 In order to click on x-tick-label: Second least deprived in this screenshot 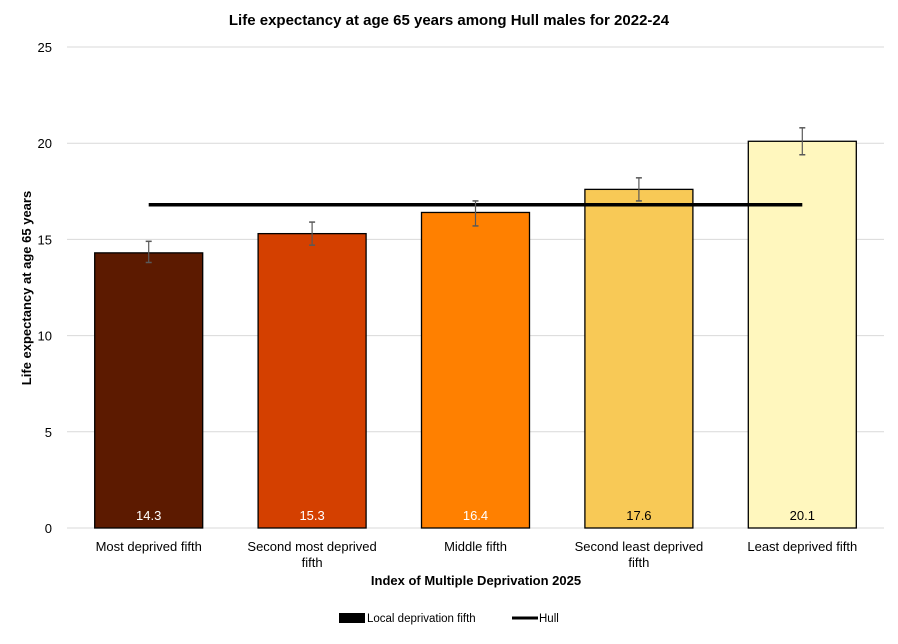, I will do `click(639, 546)`.